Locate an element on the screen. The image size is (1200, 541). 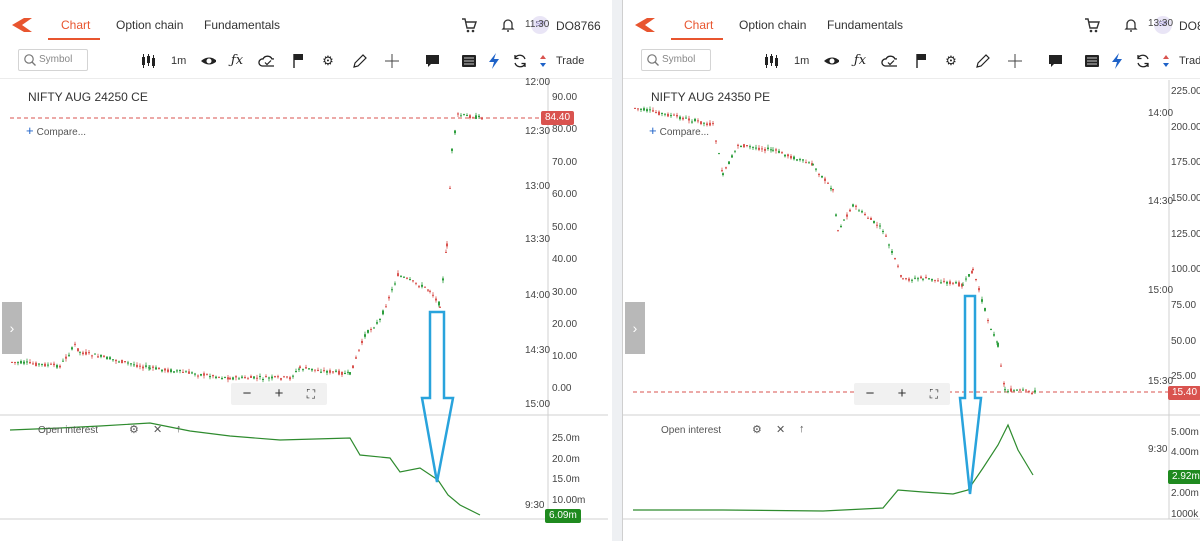
plus-icon: + is located at coordinates (653, 130).